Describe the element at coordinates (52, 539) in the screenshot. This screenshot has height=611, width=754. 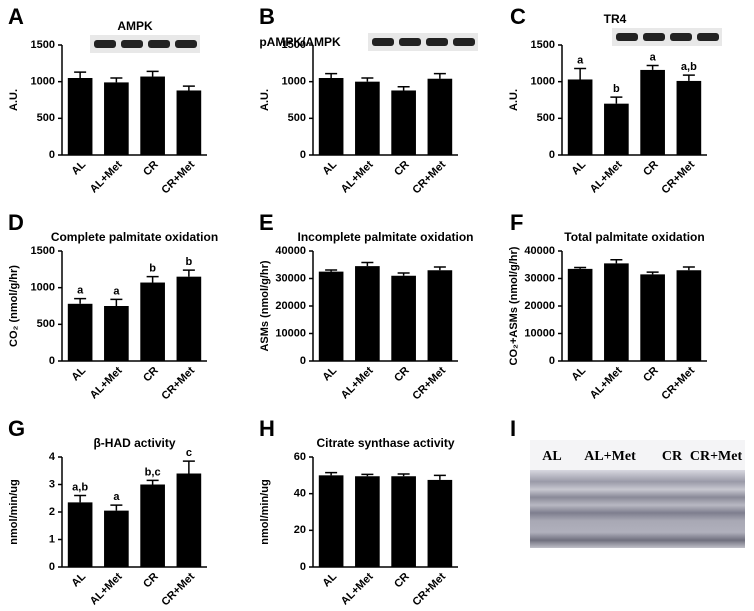
I see `y-tick-label: 1` at that location.